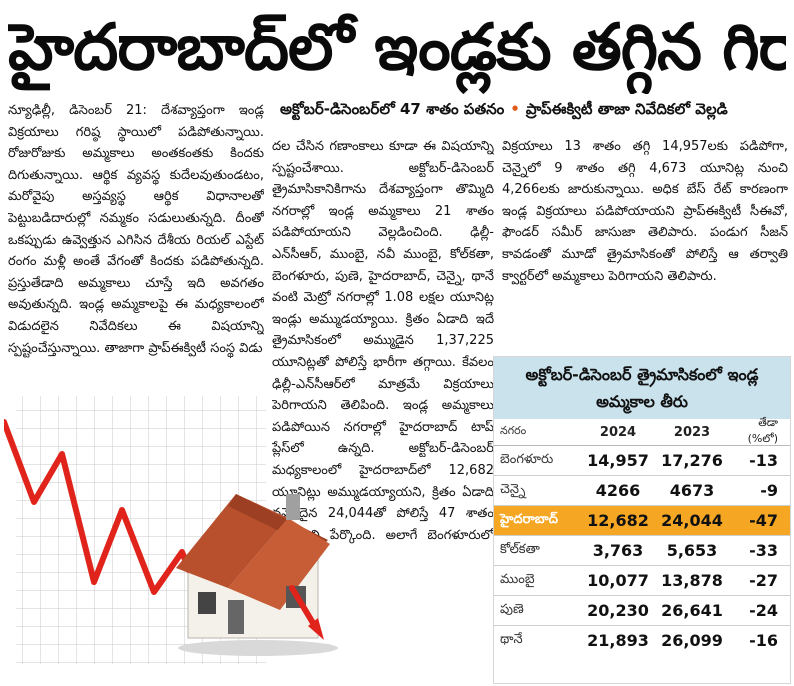 The width and height of the screenshot is (794, 686). What do you see at coordinates (763, 460) in the screenshot?
I see `row-diff: -13` at bounding box center [763, 460].